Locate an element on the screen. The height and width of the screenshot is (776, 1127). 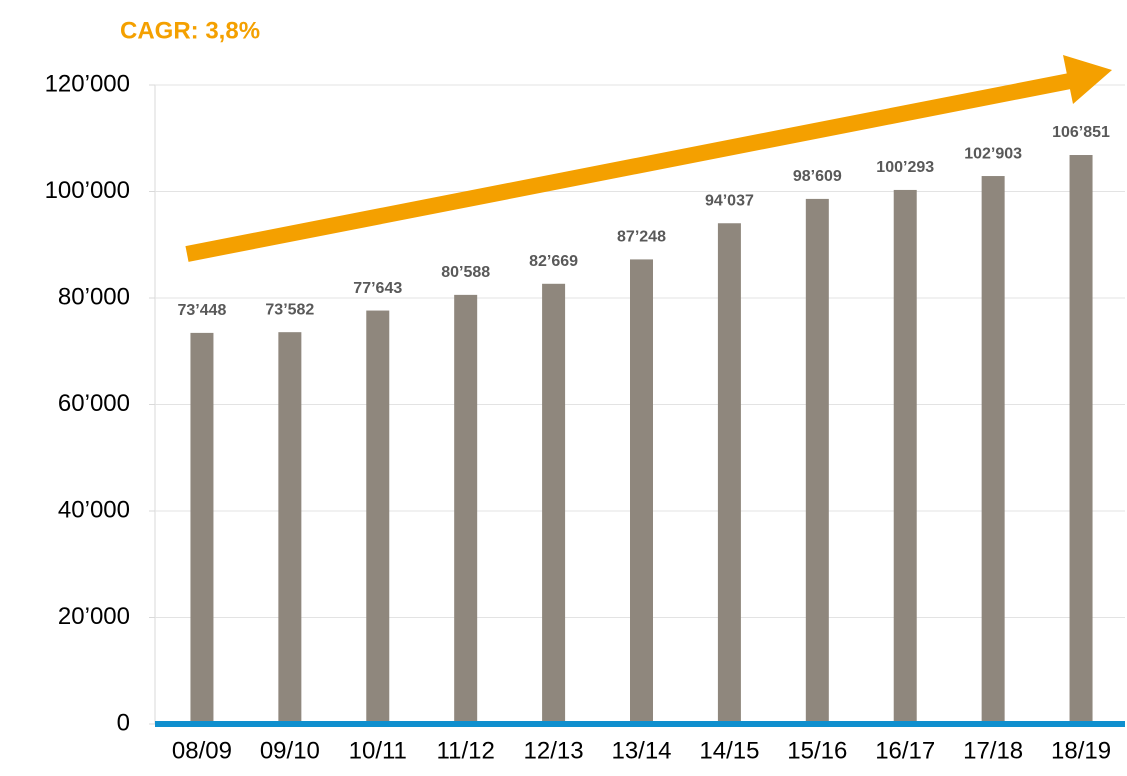
x-tick-label: 09/10 is located at coordinates (290, 750).